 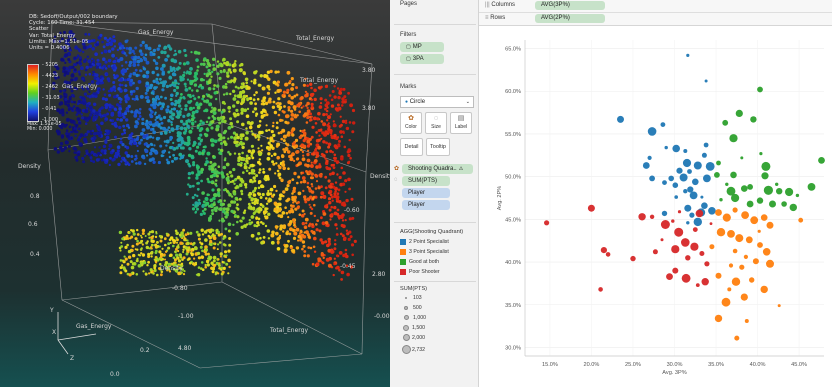 What do you see at coordinates (411, 123) in the screenshot?
I see `color-button: ✿ Color` at bounding box center [411, 123].